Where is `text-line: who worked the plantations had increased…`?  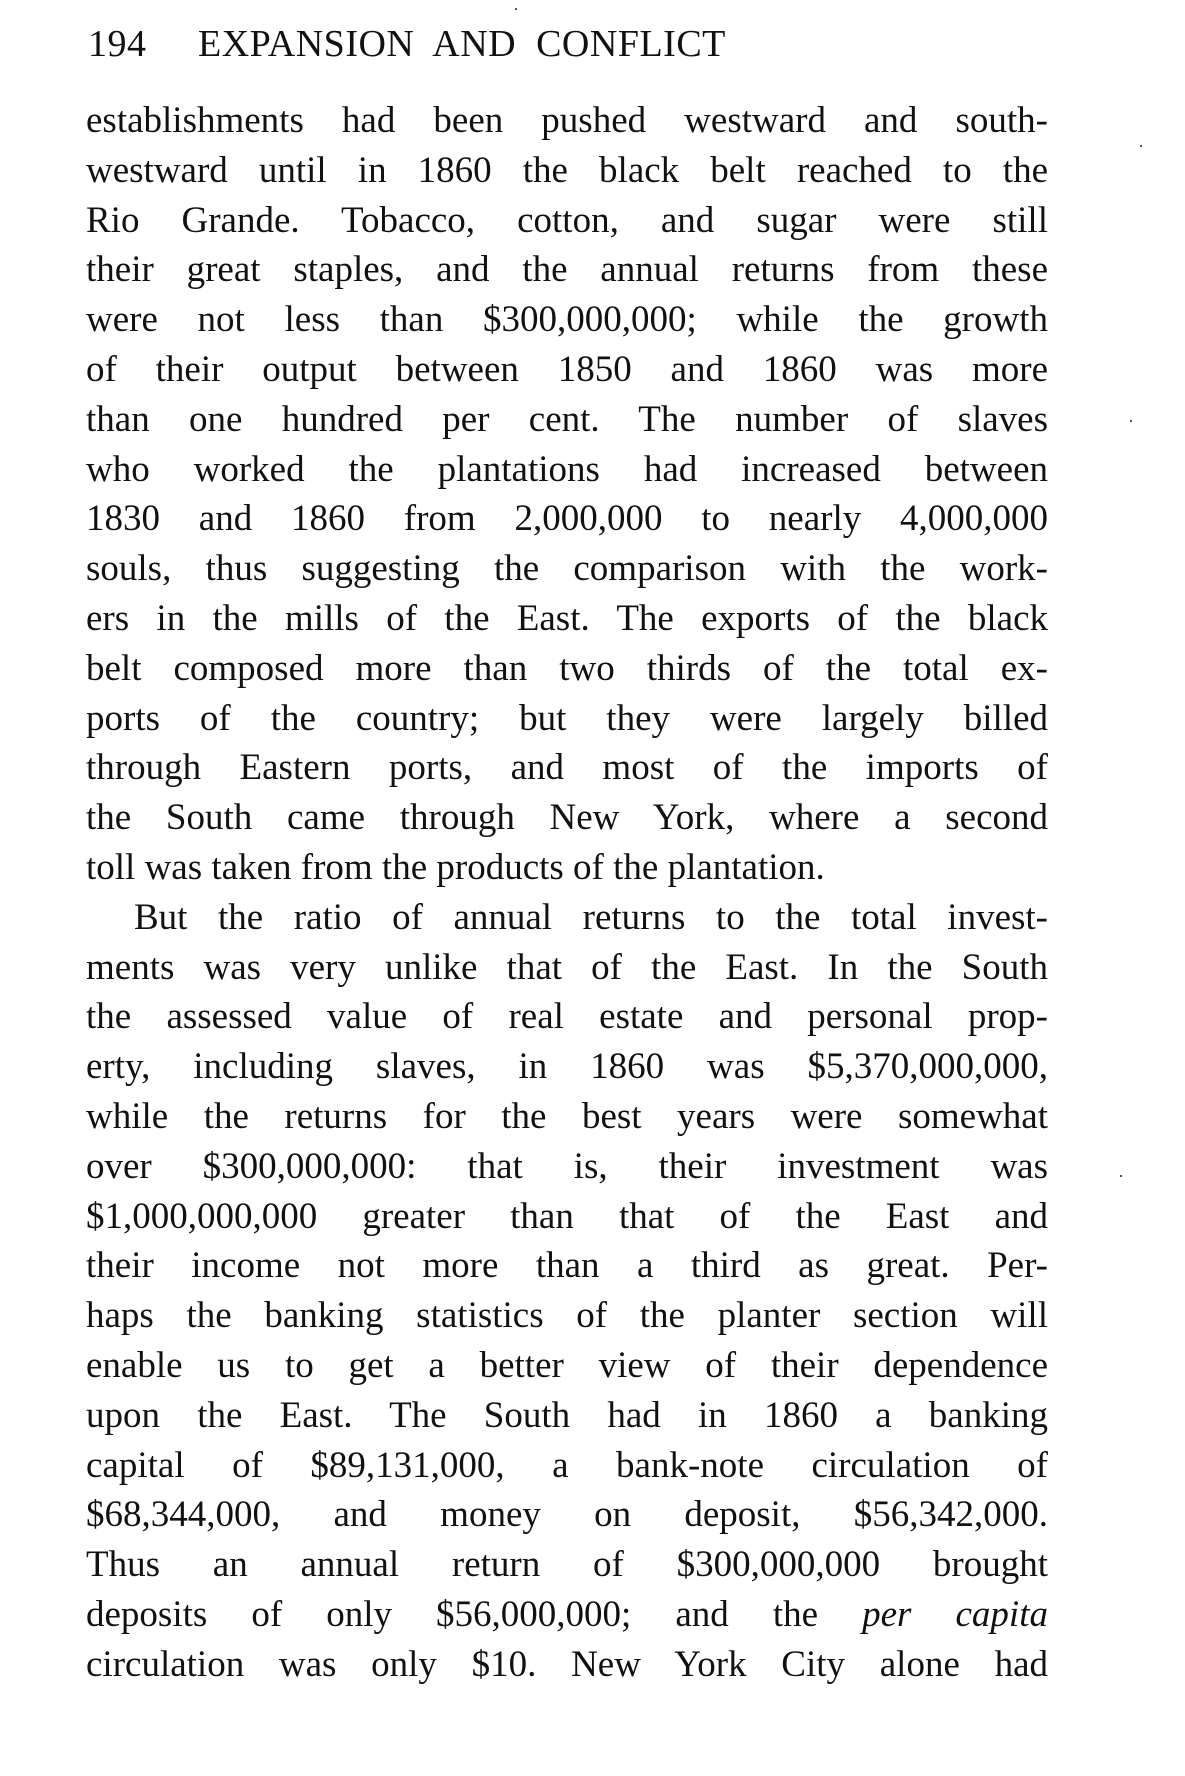
text-line: who worked the plantations had increased… is located at coordinates (567, 469).